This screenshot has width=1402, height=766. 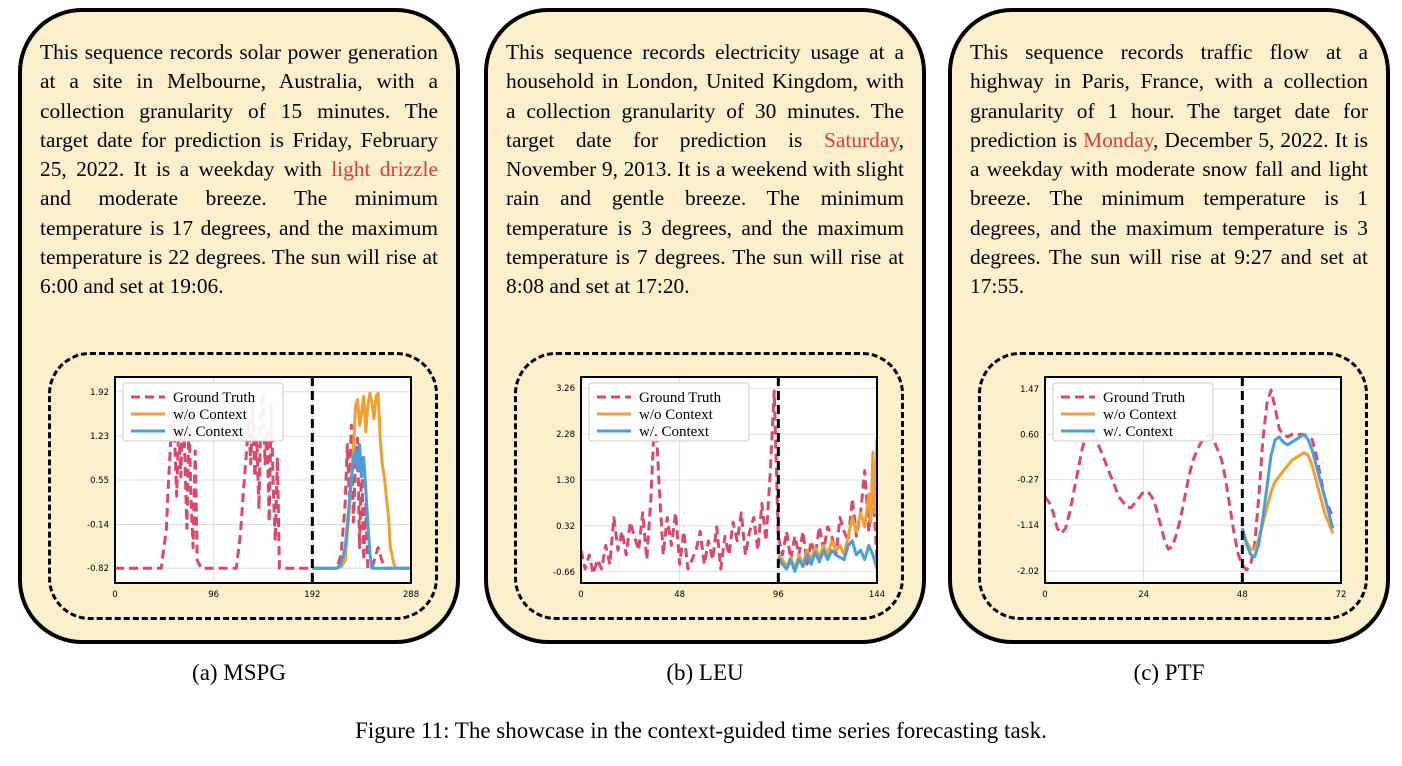 I want to click on series-group, so click(x=729, y=482).